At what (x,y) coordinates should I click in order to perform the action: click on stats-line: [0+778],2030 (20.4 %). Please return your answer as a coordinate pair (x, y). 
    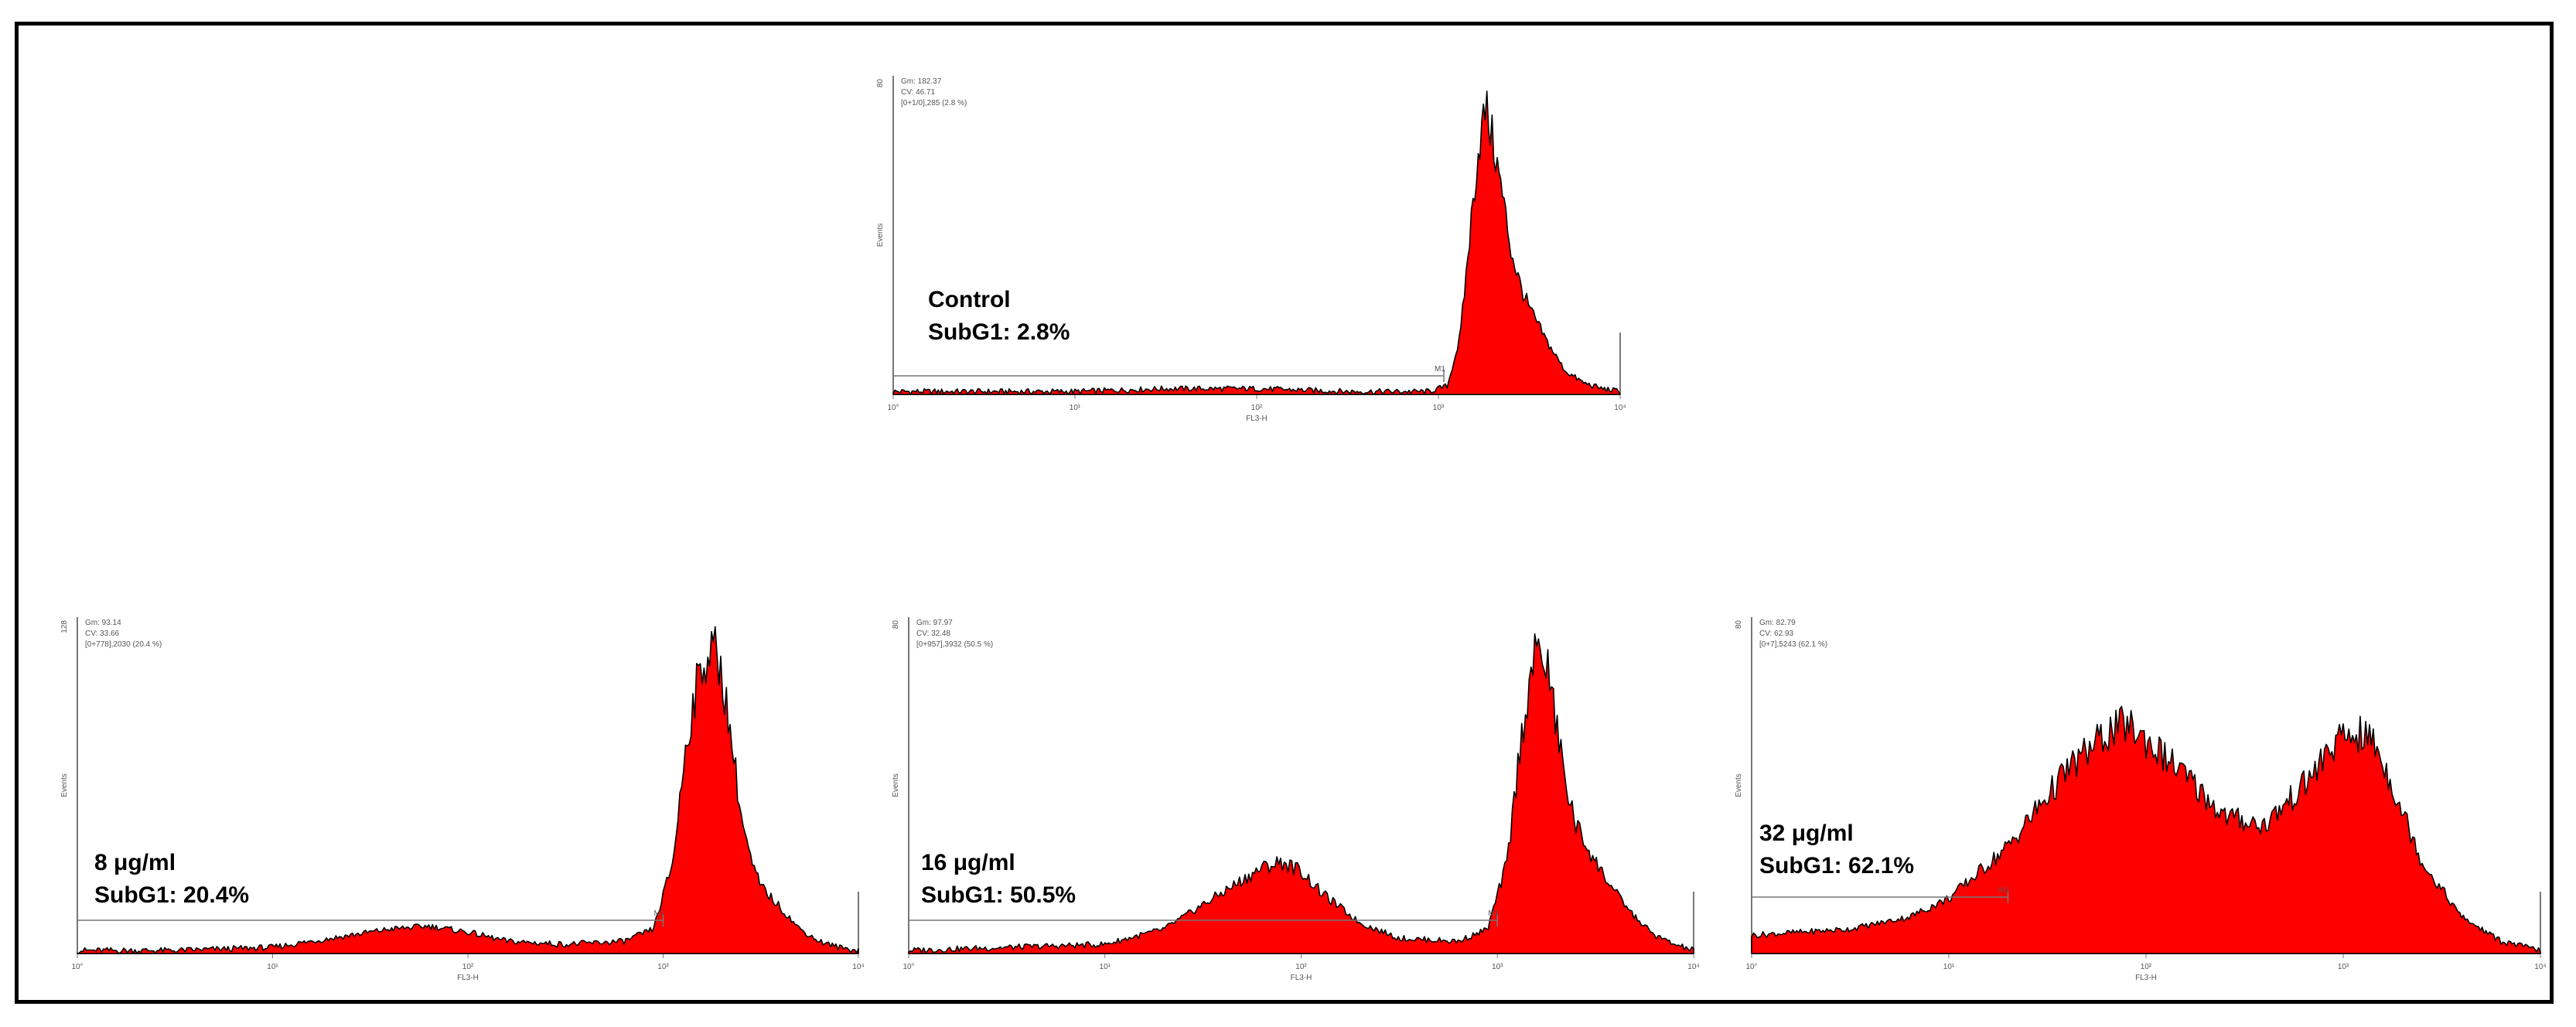
    Looking at the image, I should click on (124, 644).